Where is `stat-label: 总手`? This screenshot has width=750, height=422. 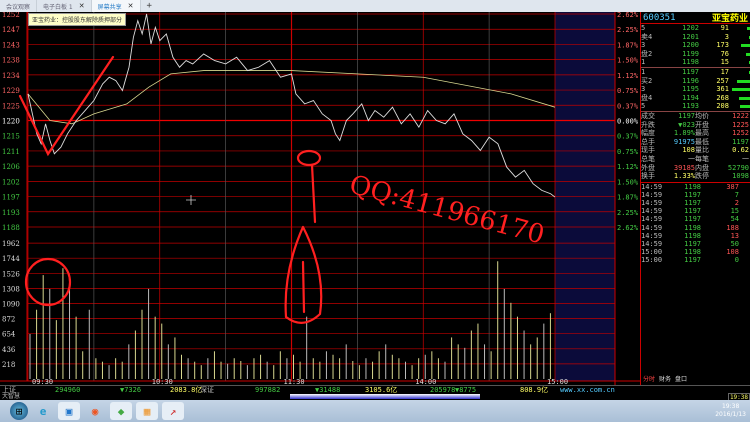
stat-label: 总手 is located at coordinates (648, 141).